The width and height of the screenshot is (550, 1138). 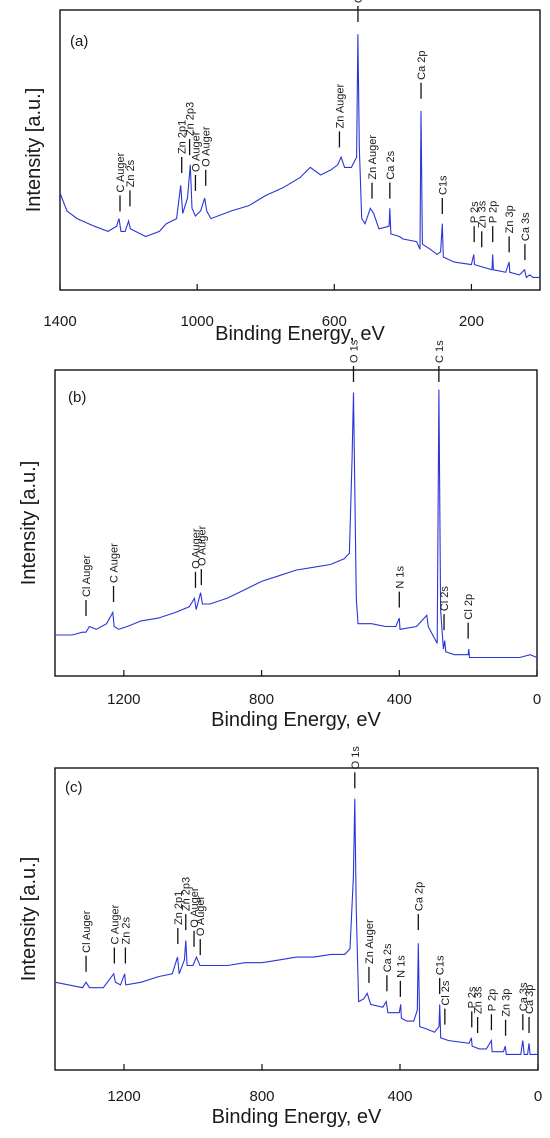 What do you see at coordinates (334, 321) in the screenshot?
I see `x-tick-label: 600` at bounding box center [334, 321].